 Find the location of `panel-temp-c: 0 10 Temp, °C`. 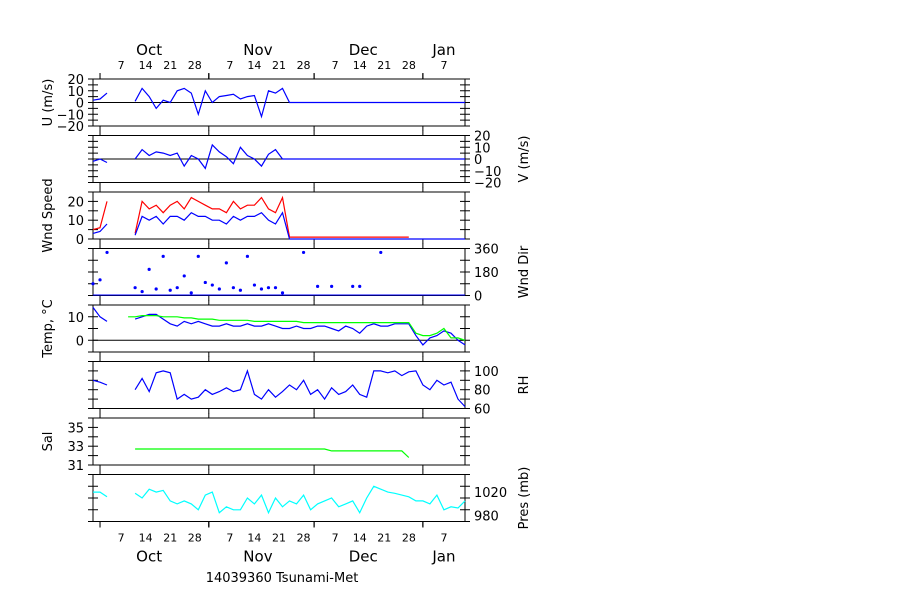

panel-temp-c: 0 10 Temp, °C is located at coordinates (255, 329).